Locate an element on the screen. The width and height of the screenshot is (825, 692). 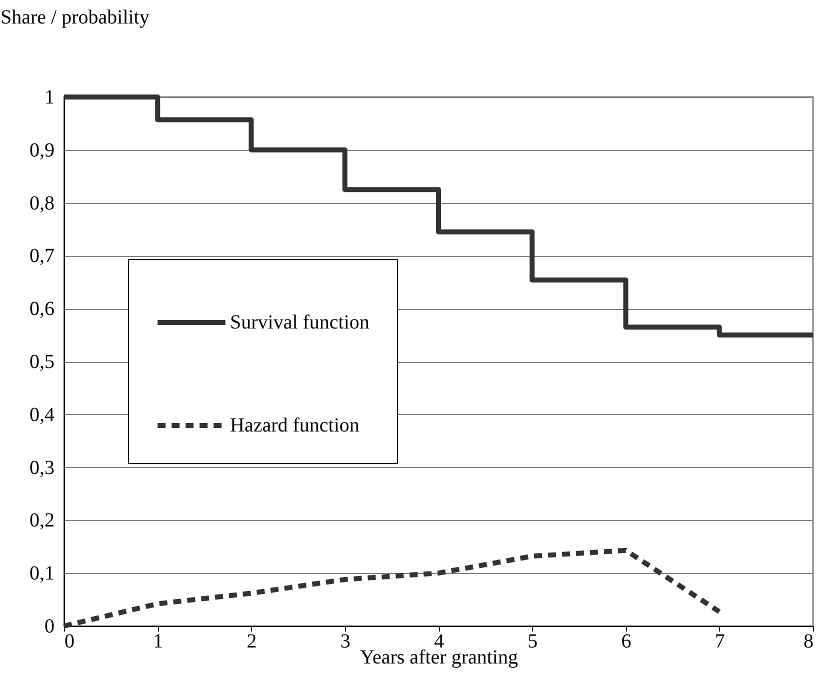
legend-label: Survival function is located at coordinates (300, 323).